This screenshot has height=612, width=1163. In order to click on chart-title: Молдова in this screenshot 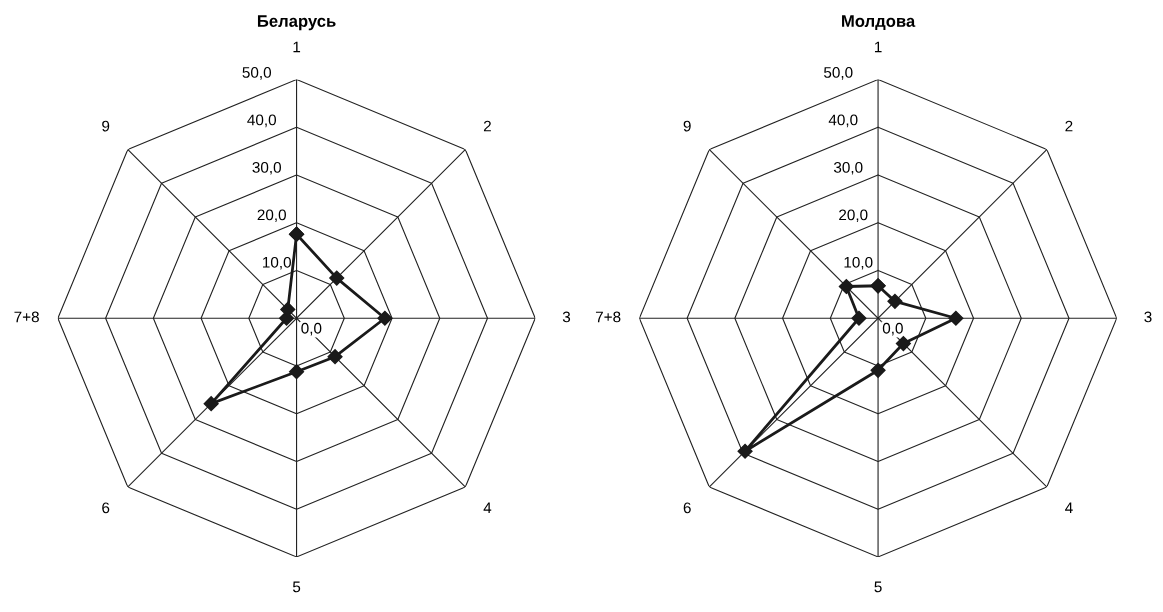, I will do `click(879, 23)`.